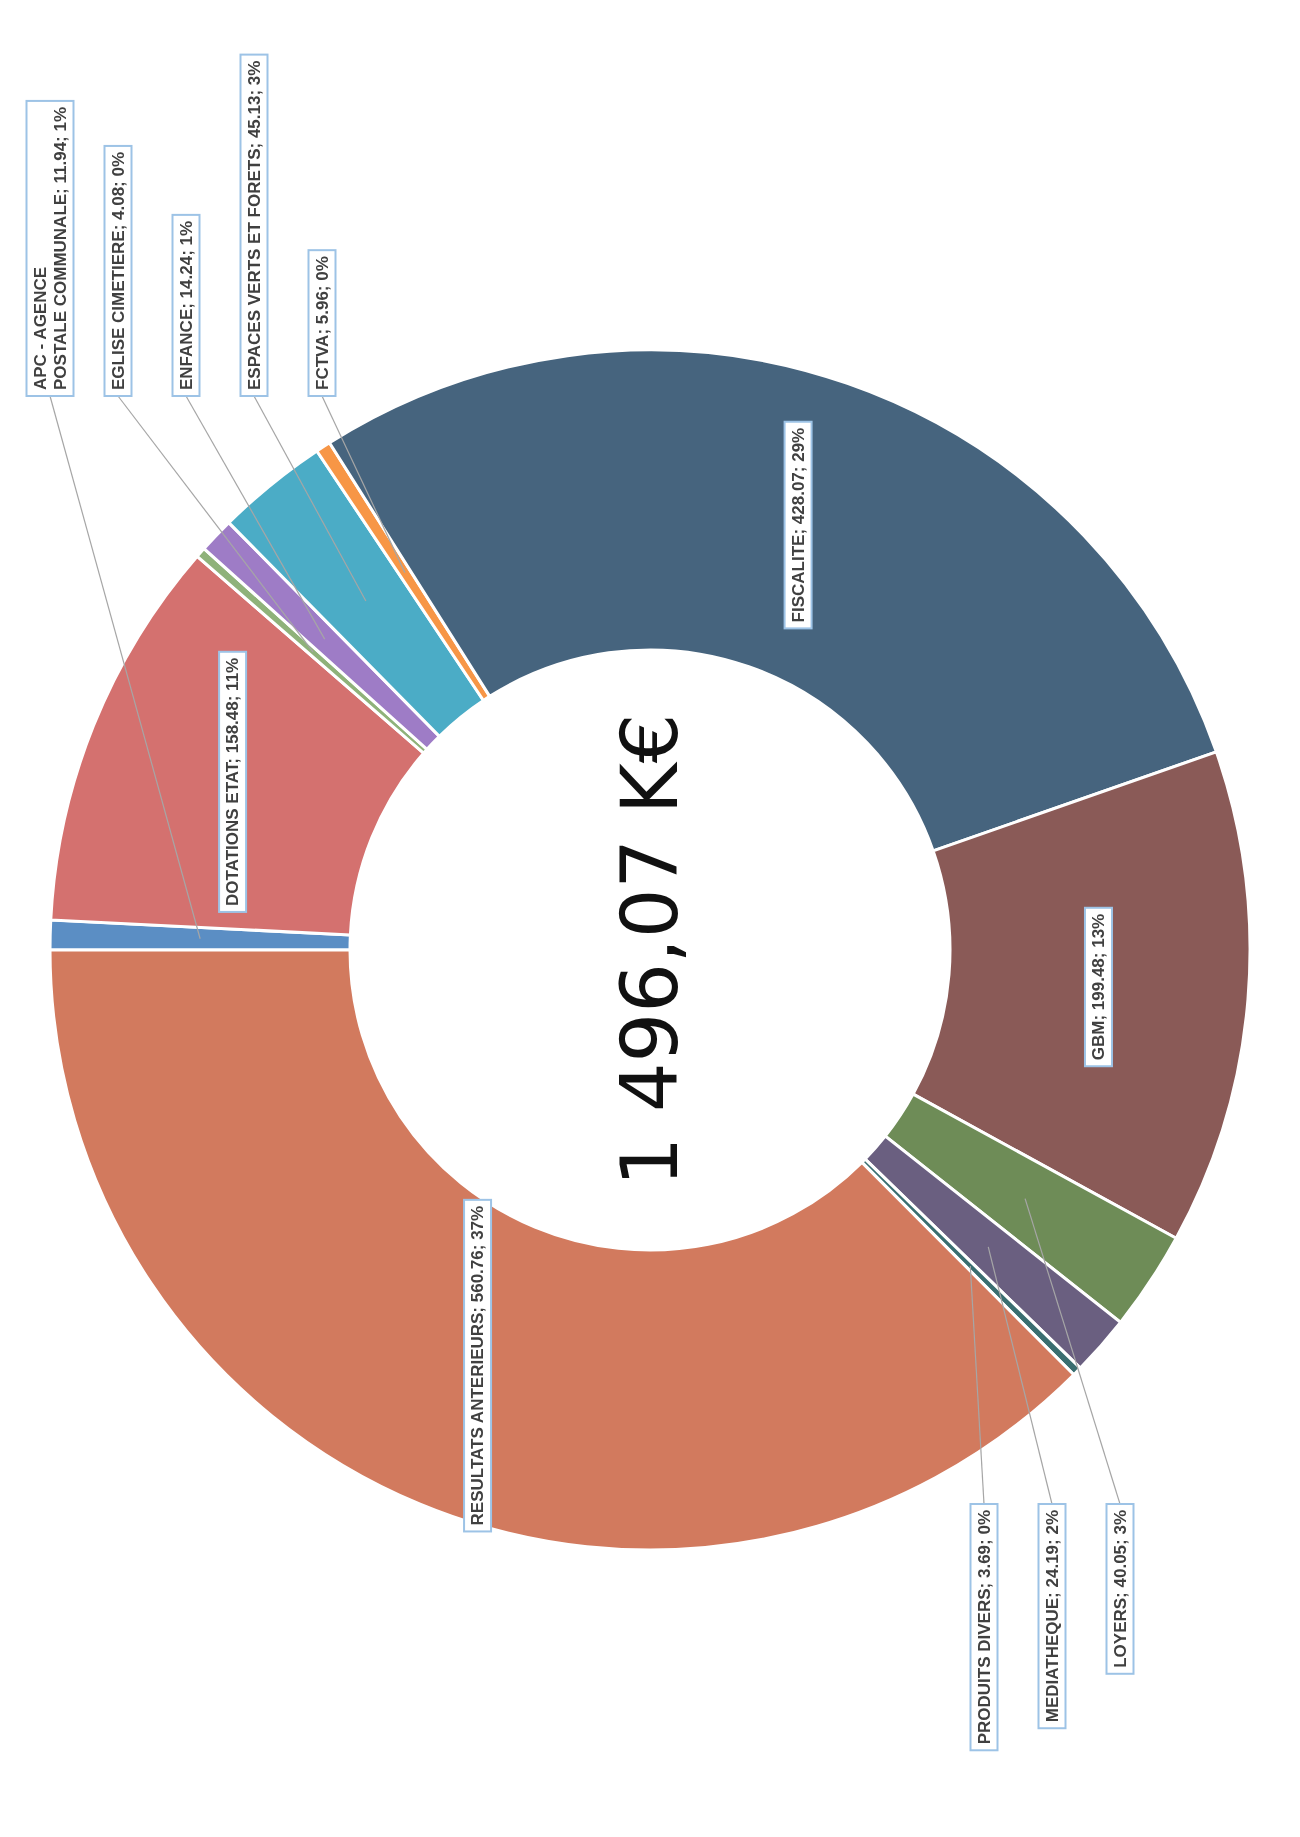 The image size is (1300, 1837). Describe the element at coordinates (798, 525) in the screenshot. I see `slice-label: FISCALITE; 428.07; 29%` at that location.